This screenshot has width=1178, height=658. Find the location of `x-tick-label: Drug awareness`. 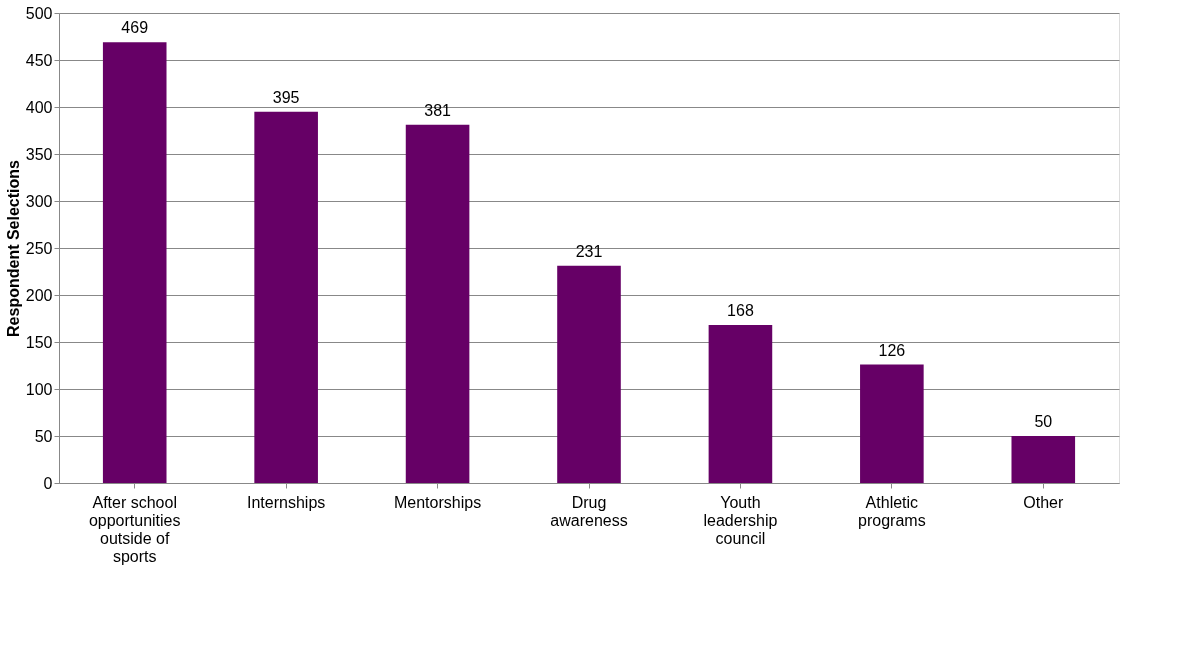

x-tick-label: Drug awareness is located at coordinates (589, 511).